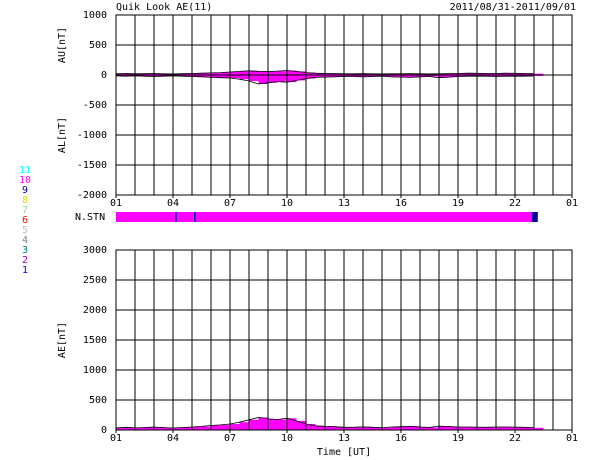  I want to click on x-tick-label: 10, so click(287, 203).